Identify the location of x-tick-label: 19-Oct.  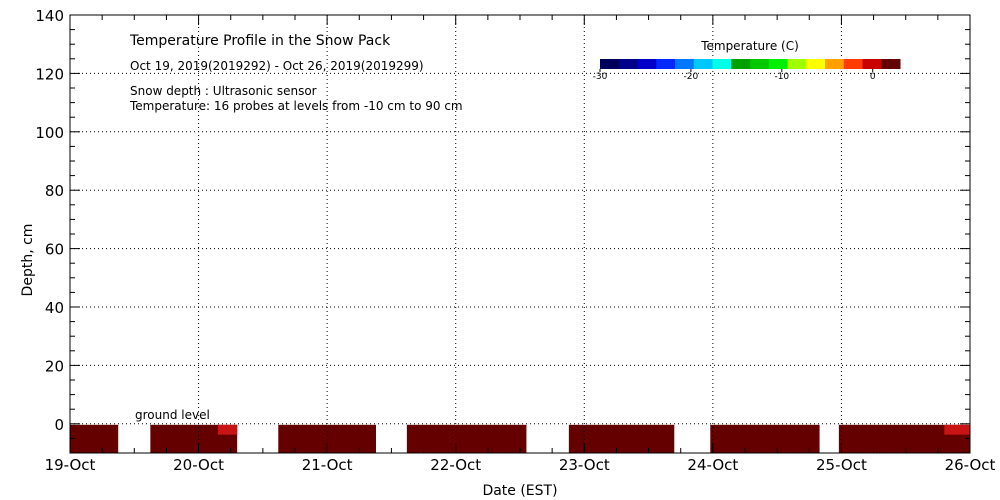
(70, 465).